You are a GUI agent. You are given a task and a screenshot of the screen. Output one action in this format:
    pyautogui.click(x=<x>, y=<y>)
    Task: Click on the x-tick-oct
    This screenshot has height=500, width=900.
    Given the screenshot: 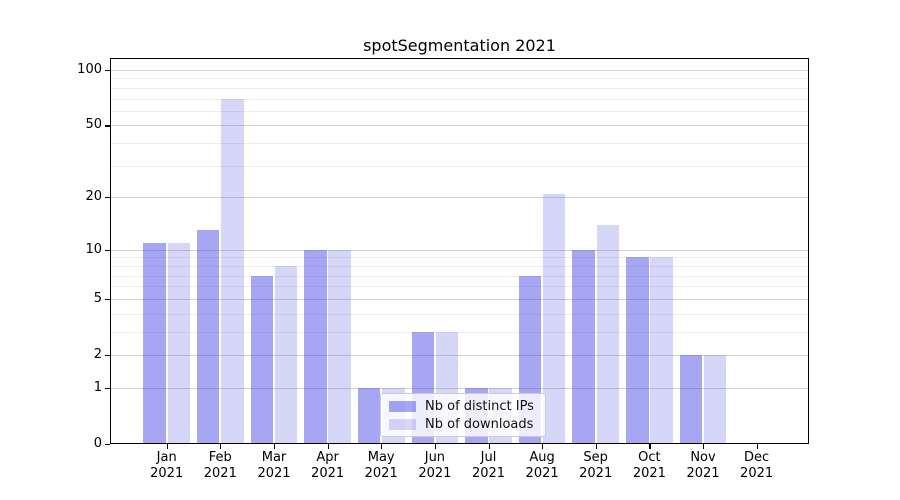 What is the action you would take?
    pyautogui.click(x=650, y=446)
    